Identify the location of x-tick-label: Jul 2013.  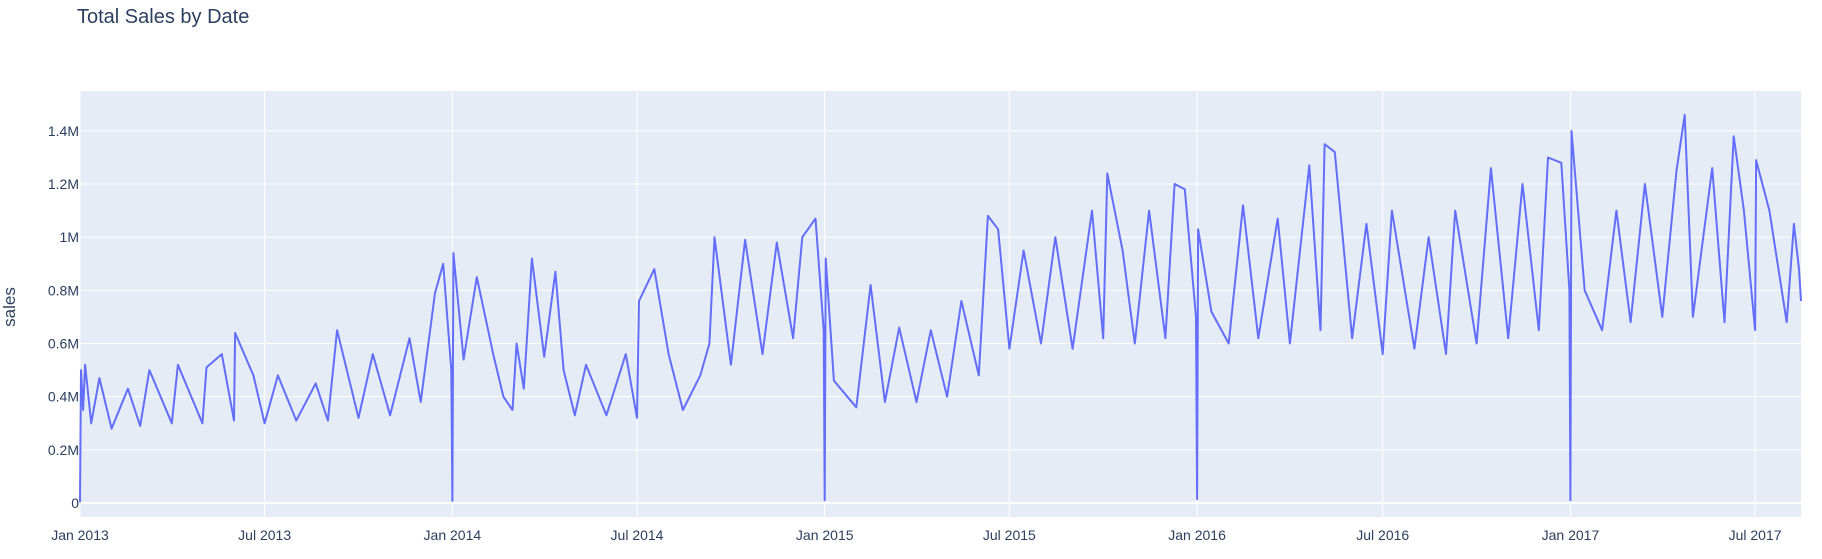
(264, 535).